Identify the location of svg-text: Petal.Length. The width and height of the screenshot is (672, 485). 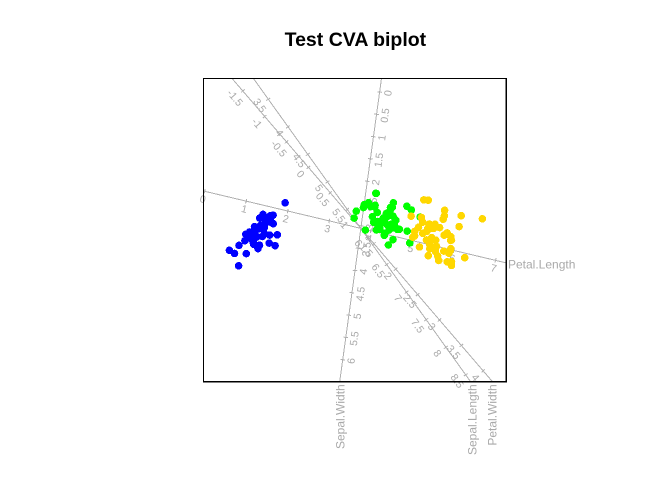
(541, 265).